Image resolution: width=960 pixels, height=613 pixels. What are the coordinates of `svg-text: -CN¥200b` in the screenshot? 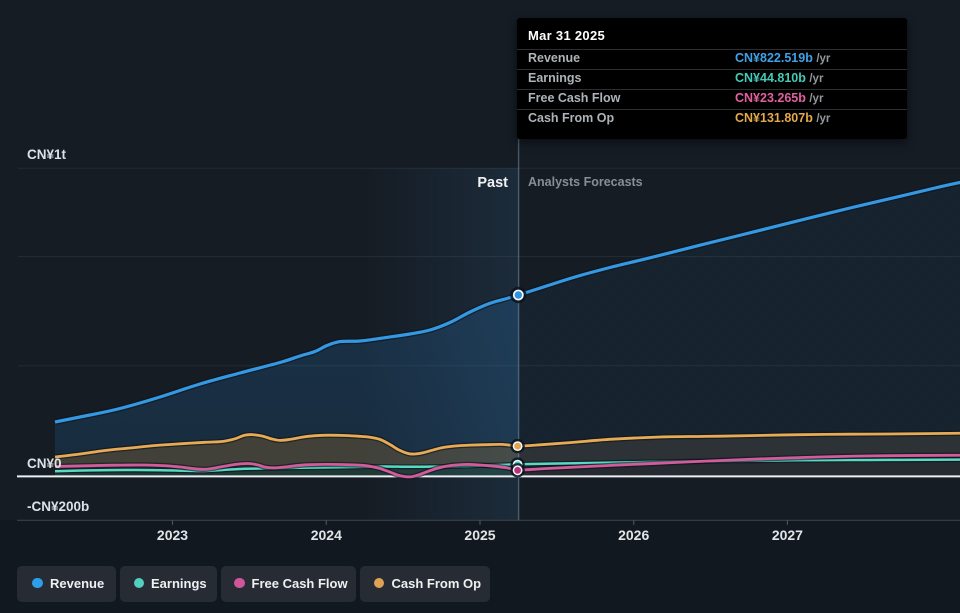 It's located at (58, 506).